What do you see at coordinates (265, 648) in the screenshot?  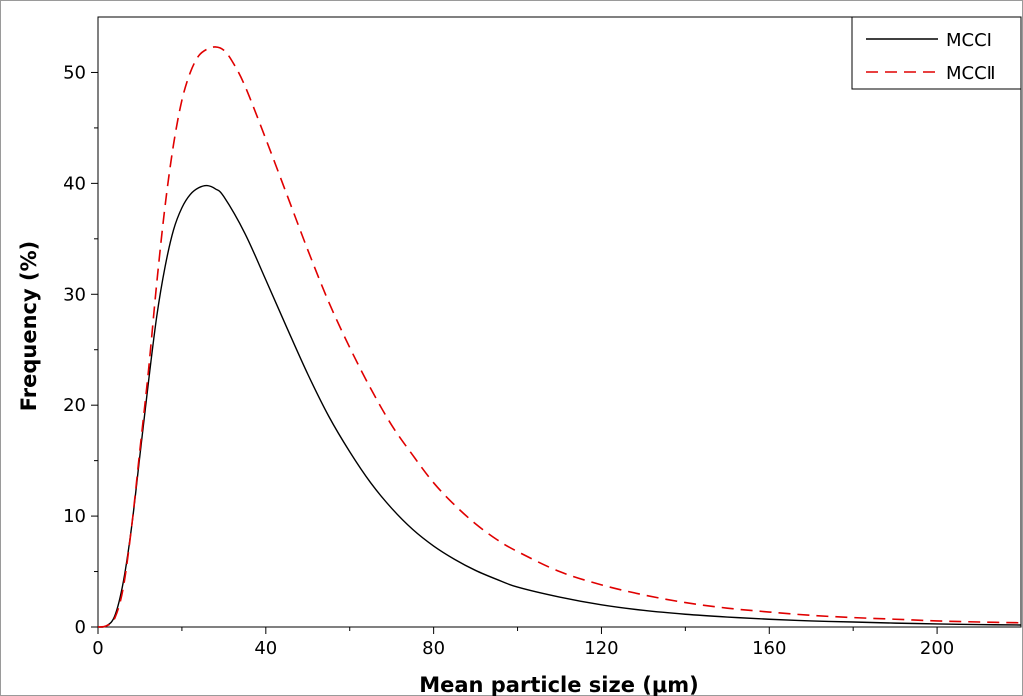 I see `x-tick-label: 40` at bounding box center [265, 648].